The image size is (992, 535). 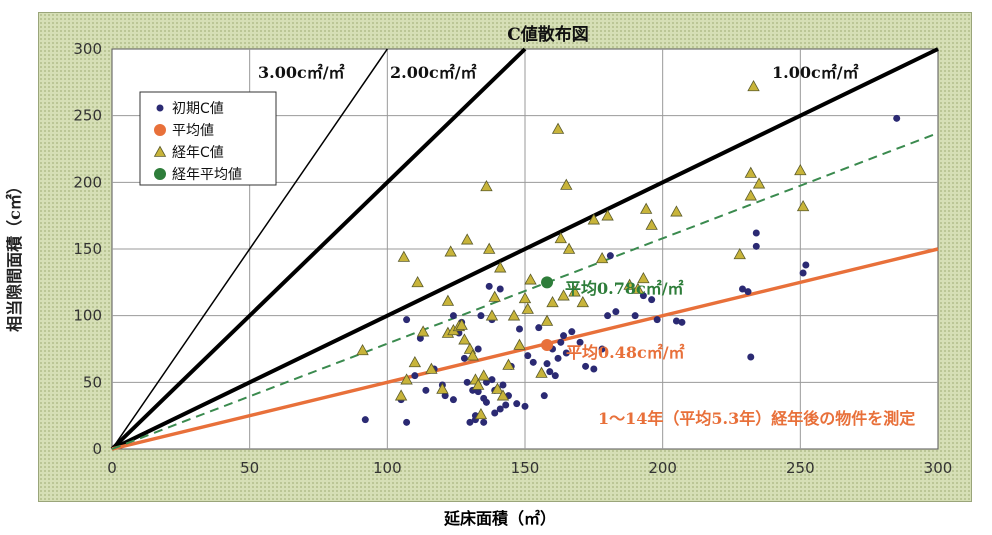 I want to click on x-tick-label: 200, so click(x=662, y=468).